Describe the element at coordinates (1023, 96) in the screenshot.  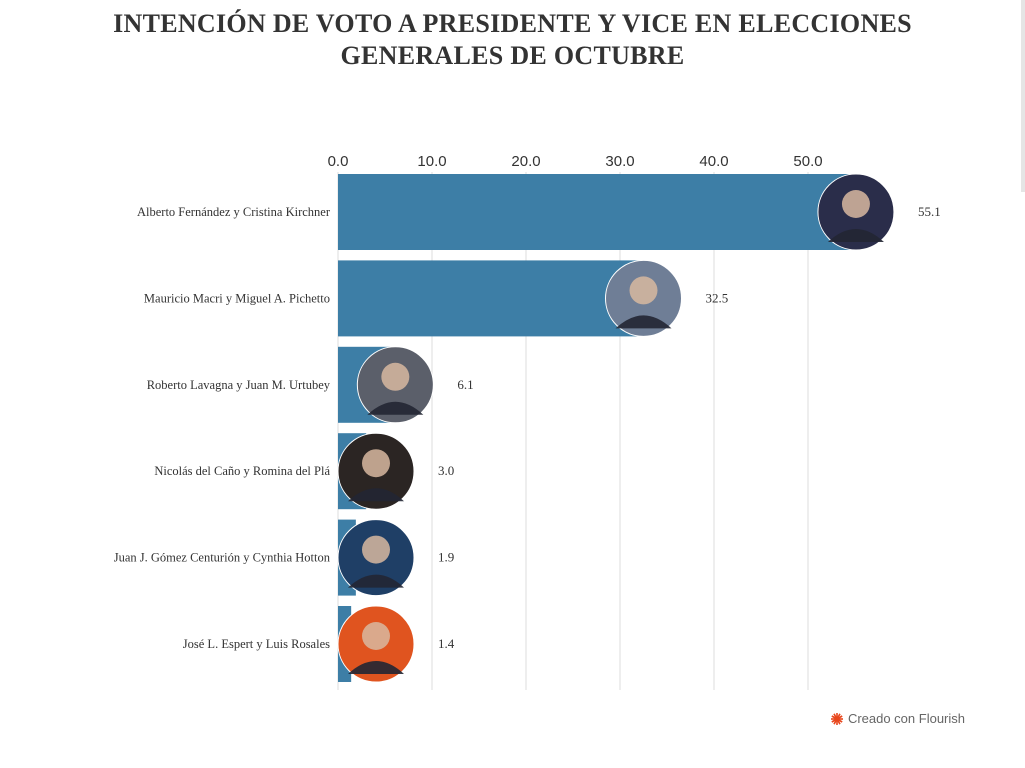
I see `page-edge-shadow` at that location.